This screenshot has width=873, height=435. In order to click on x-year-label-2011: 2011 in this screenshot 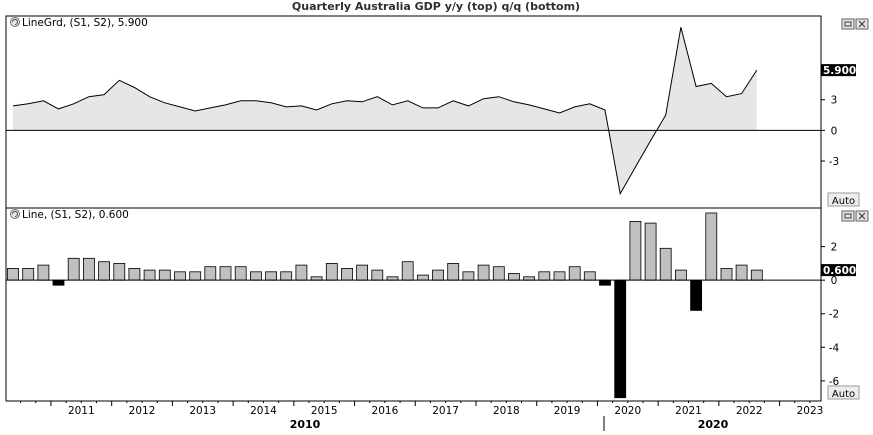, I will do `click(81, 411)`.